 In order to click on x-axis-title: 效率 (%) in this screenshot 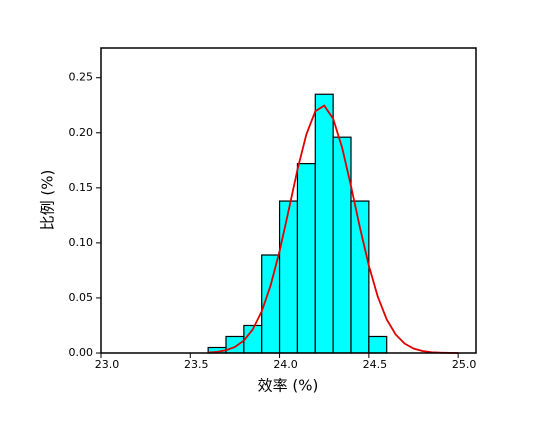, I will do `click(288, 386)`.